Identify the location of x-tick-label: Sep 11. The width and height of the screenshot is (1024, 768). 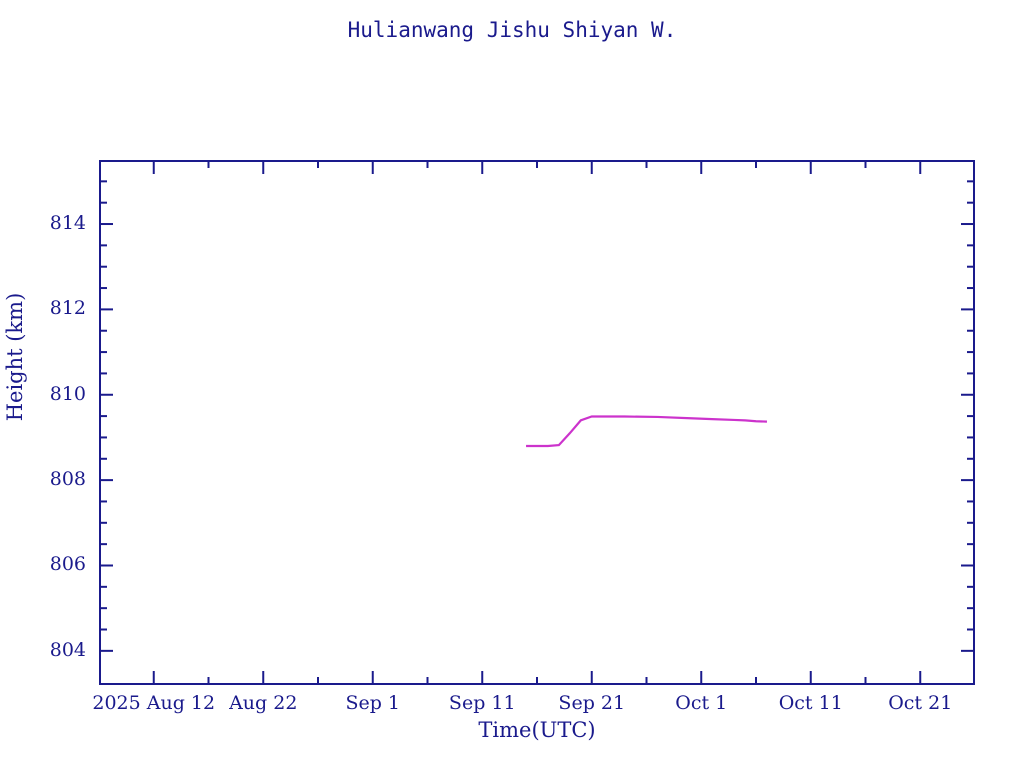
(482, 703).